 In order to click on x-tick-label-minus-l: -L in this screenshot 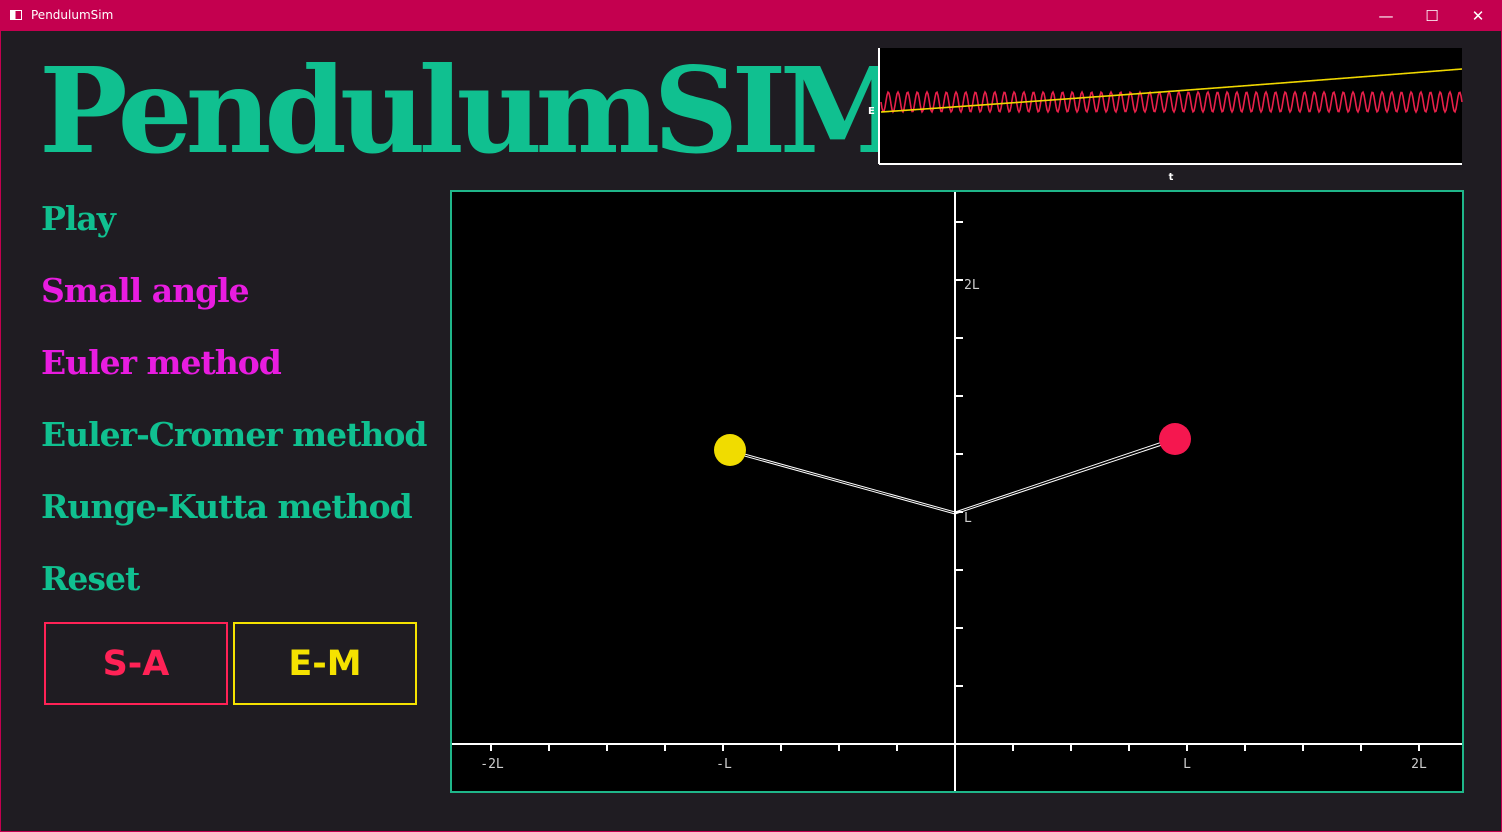, I will do `click(724, 764)`.